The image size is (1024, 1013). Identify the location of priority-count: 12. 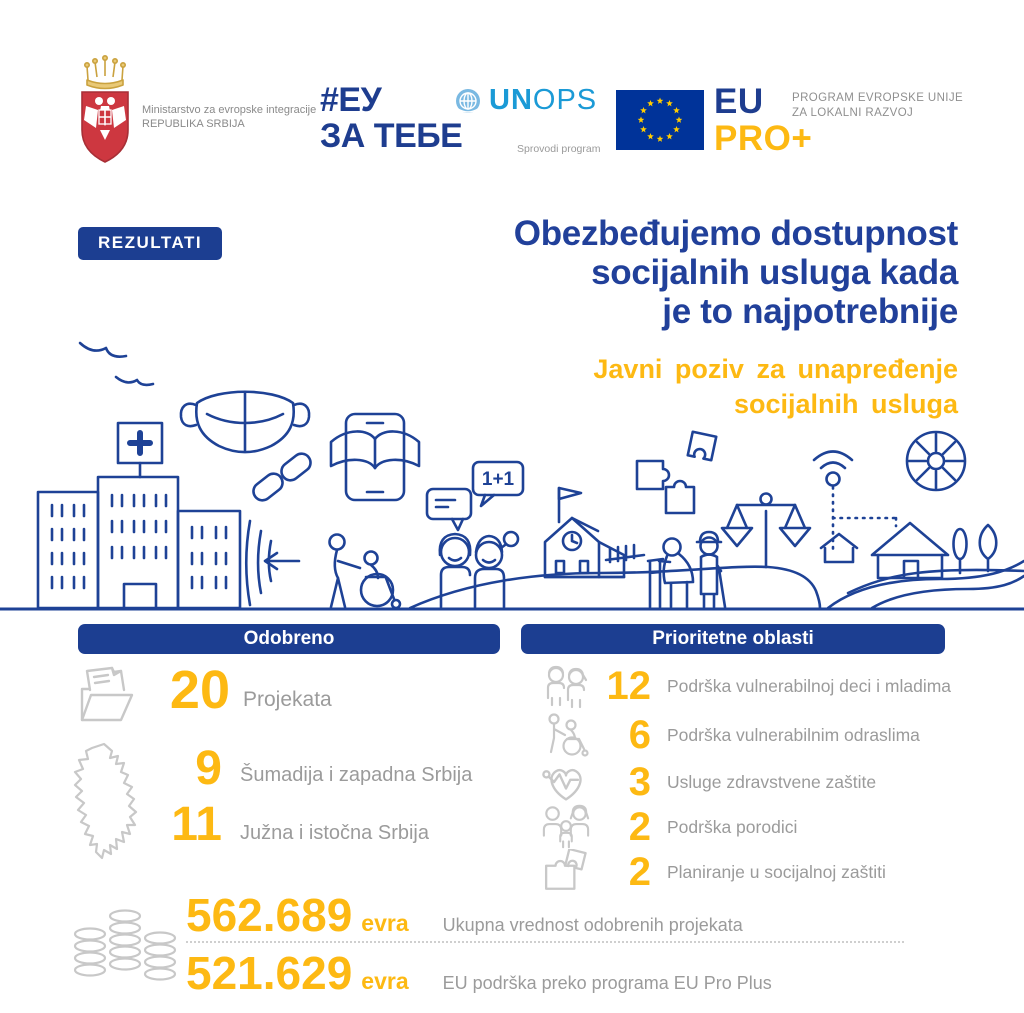
(629, 685).